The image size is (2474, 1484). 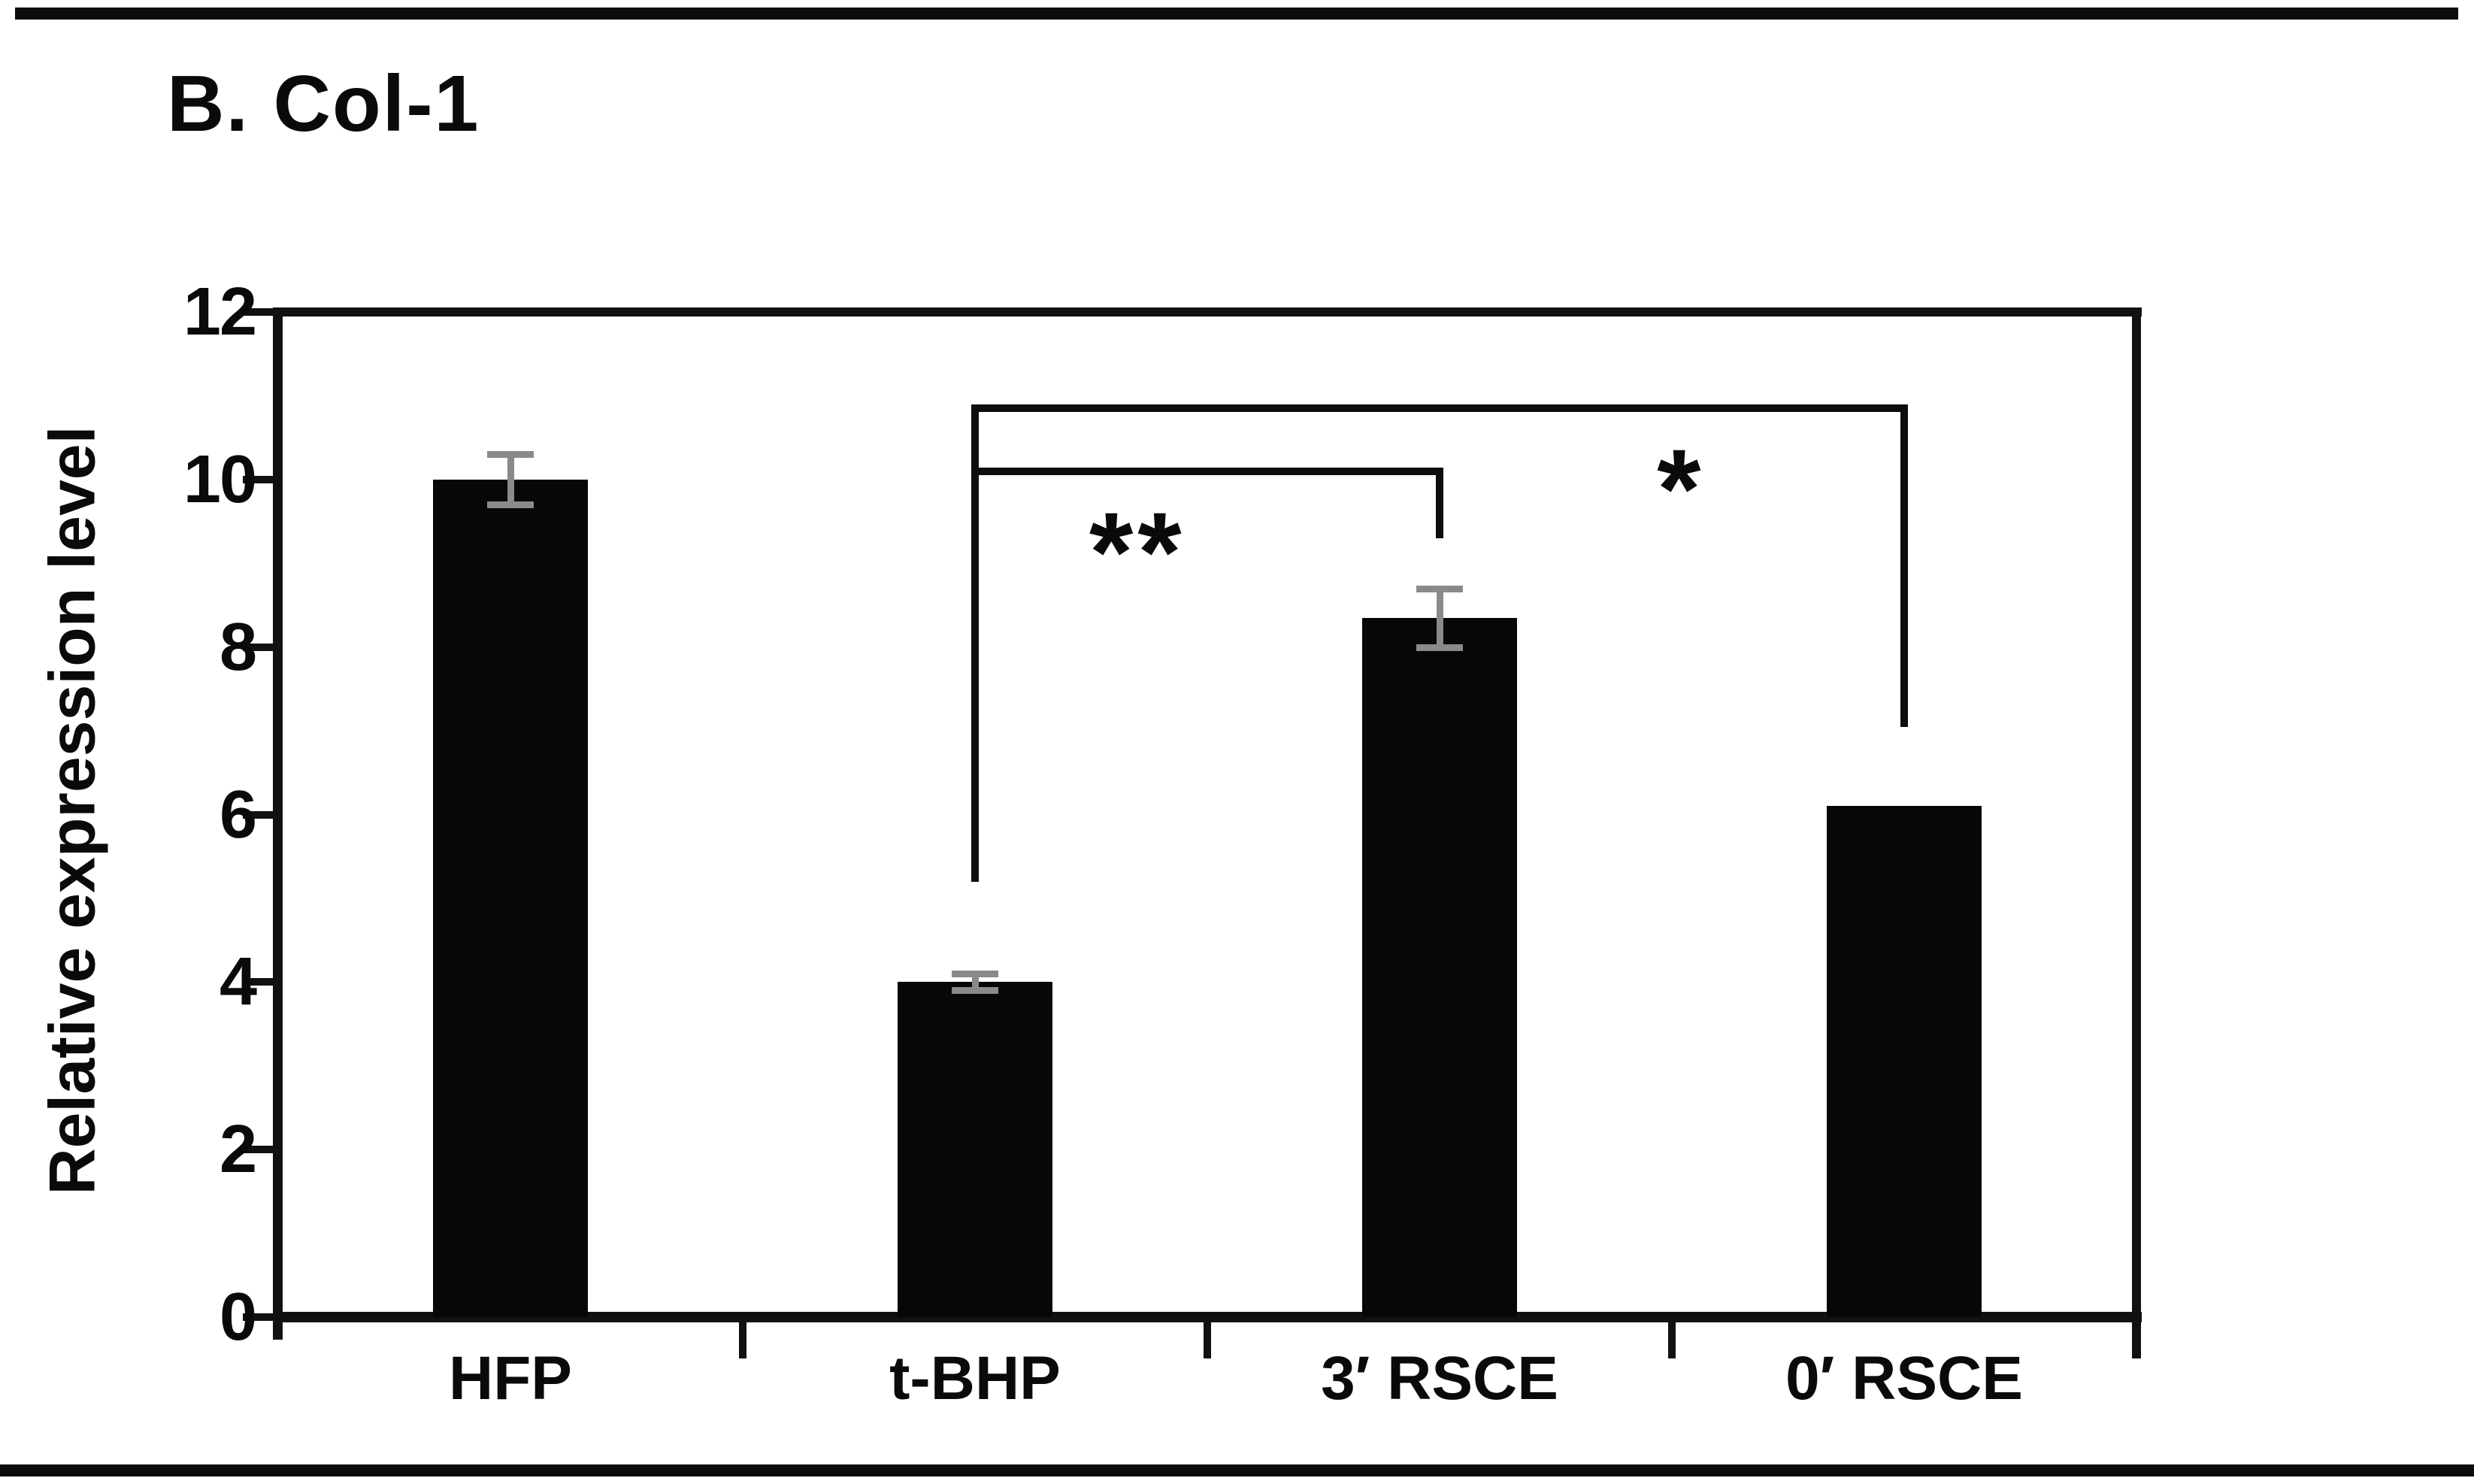 What do you see at coordinates (975, 982) in the screenshot?
I see `error-bar-stem-t-BHP` at bounding box center [975, 982].